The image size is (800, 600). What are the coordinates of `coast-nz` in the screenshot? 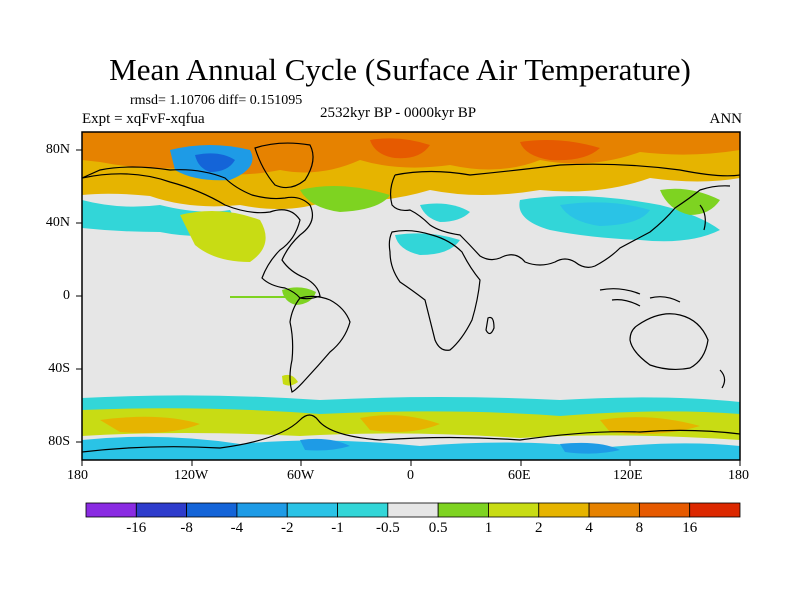 It's located at (722, 379).